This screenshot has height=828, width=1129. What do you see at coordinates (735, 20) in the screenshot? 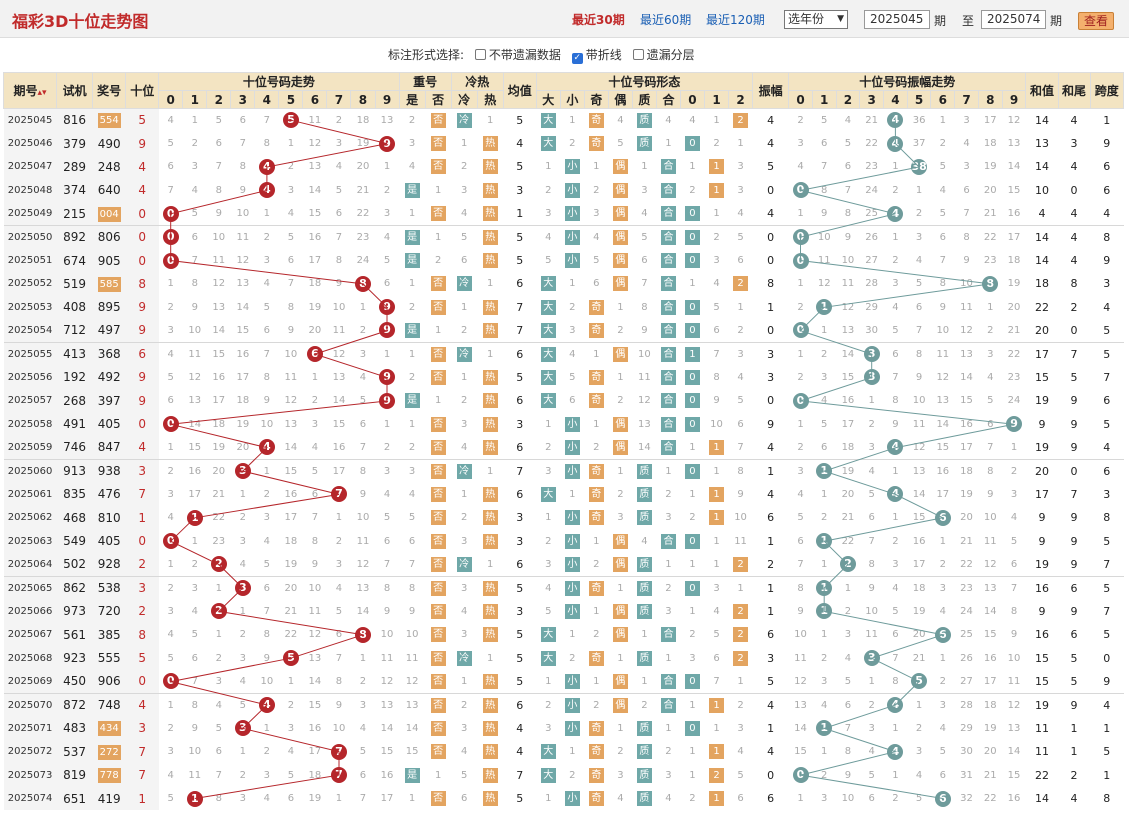
I see `nav-recent-120: 最近120期` at bounding box center [735, 20].